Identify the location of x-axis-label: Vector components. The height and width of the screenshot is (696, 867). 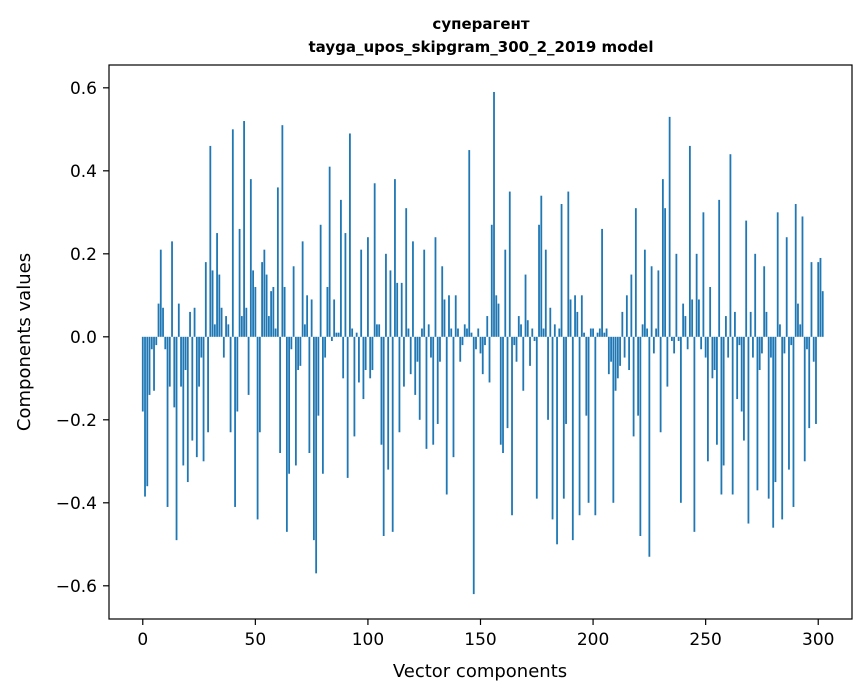
(480, 671).